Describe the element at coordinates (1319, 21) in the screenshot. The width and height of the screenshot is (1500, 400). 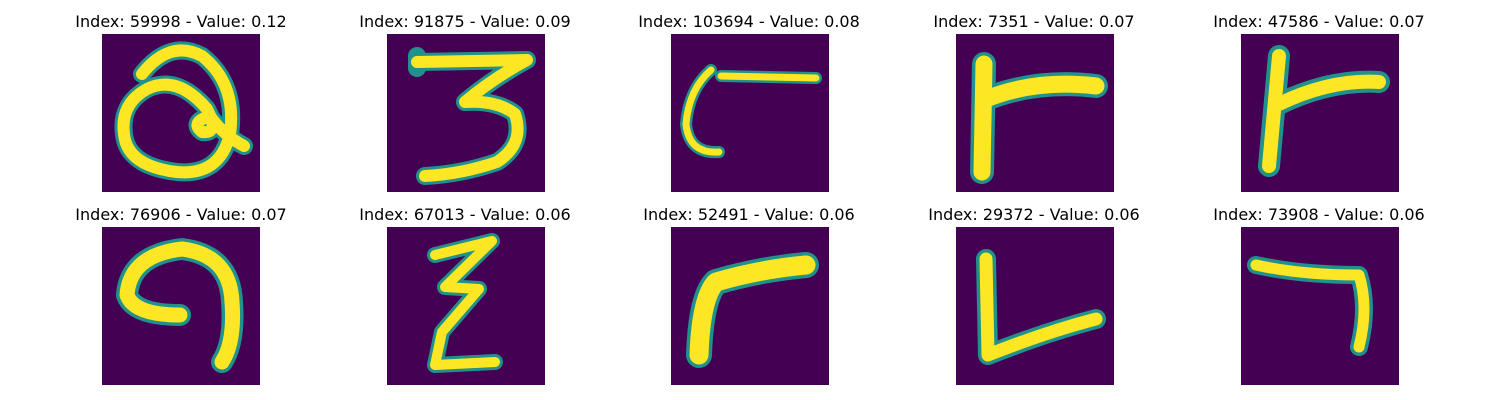
I see `panel-title: Index: 47586 - Value: 0.07` at that location.